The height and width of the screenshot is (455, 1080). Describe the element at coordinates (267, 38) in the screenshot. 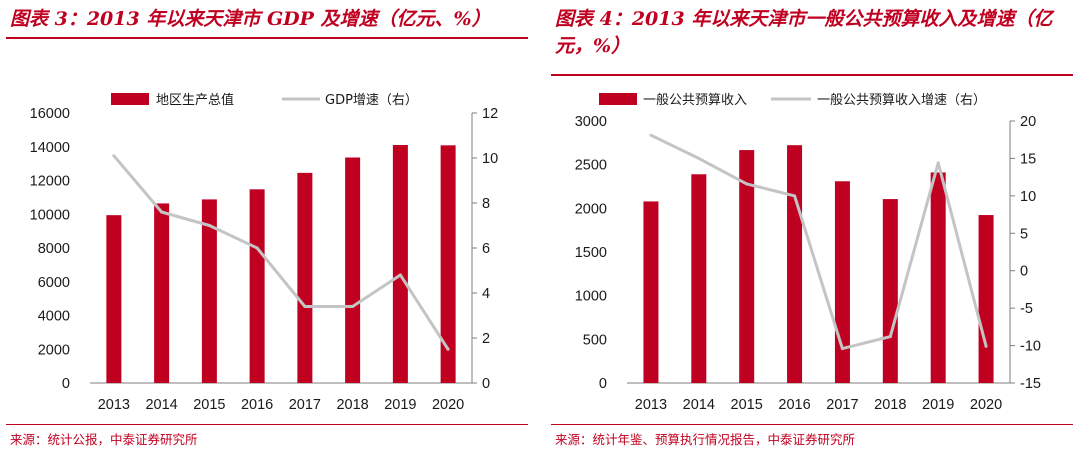

I see `figure-3-title-rule` at that location.